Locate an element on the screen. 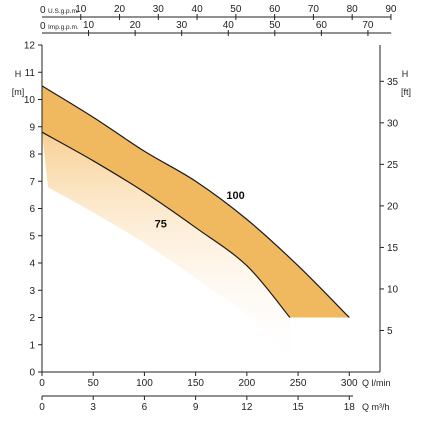 This screenshot has height=423, width=423. x-bottom2-tick-label: 0 is located at coordinates (42, 407).